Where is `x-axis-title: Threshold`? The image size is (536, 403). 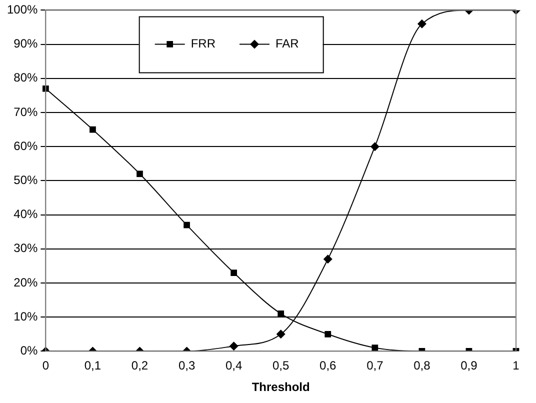
x-axis-title: Threshold is located at coordinates (281, 387).